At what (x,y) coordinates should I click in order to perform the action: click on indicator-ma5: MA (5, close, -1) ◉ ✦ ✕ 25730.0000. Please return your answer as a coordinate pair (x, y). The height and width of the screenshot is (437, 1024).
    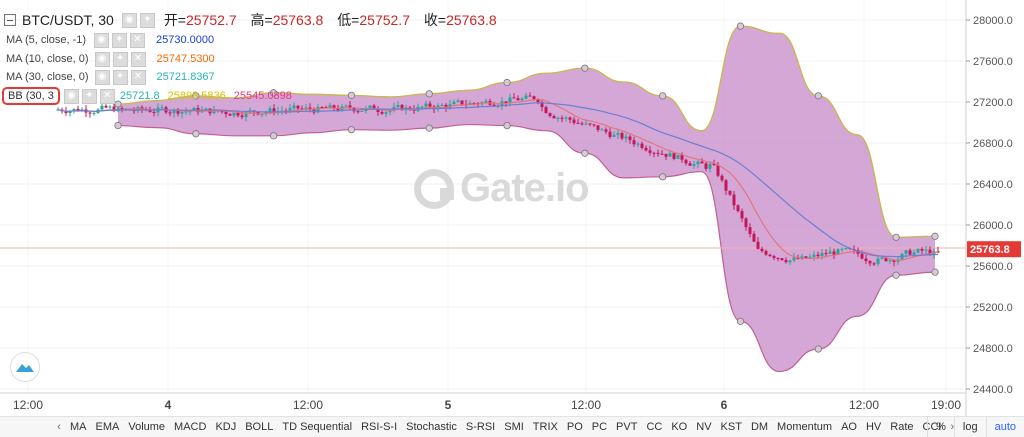
    Looking at the image, I should click on (110, 40).